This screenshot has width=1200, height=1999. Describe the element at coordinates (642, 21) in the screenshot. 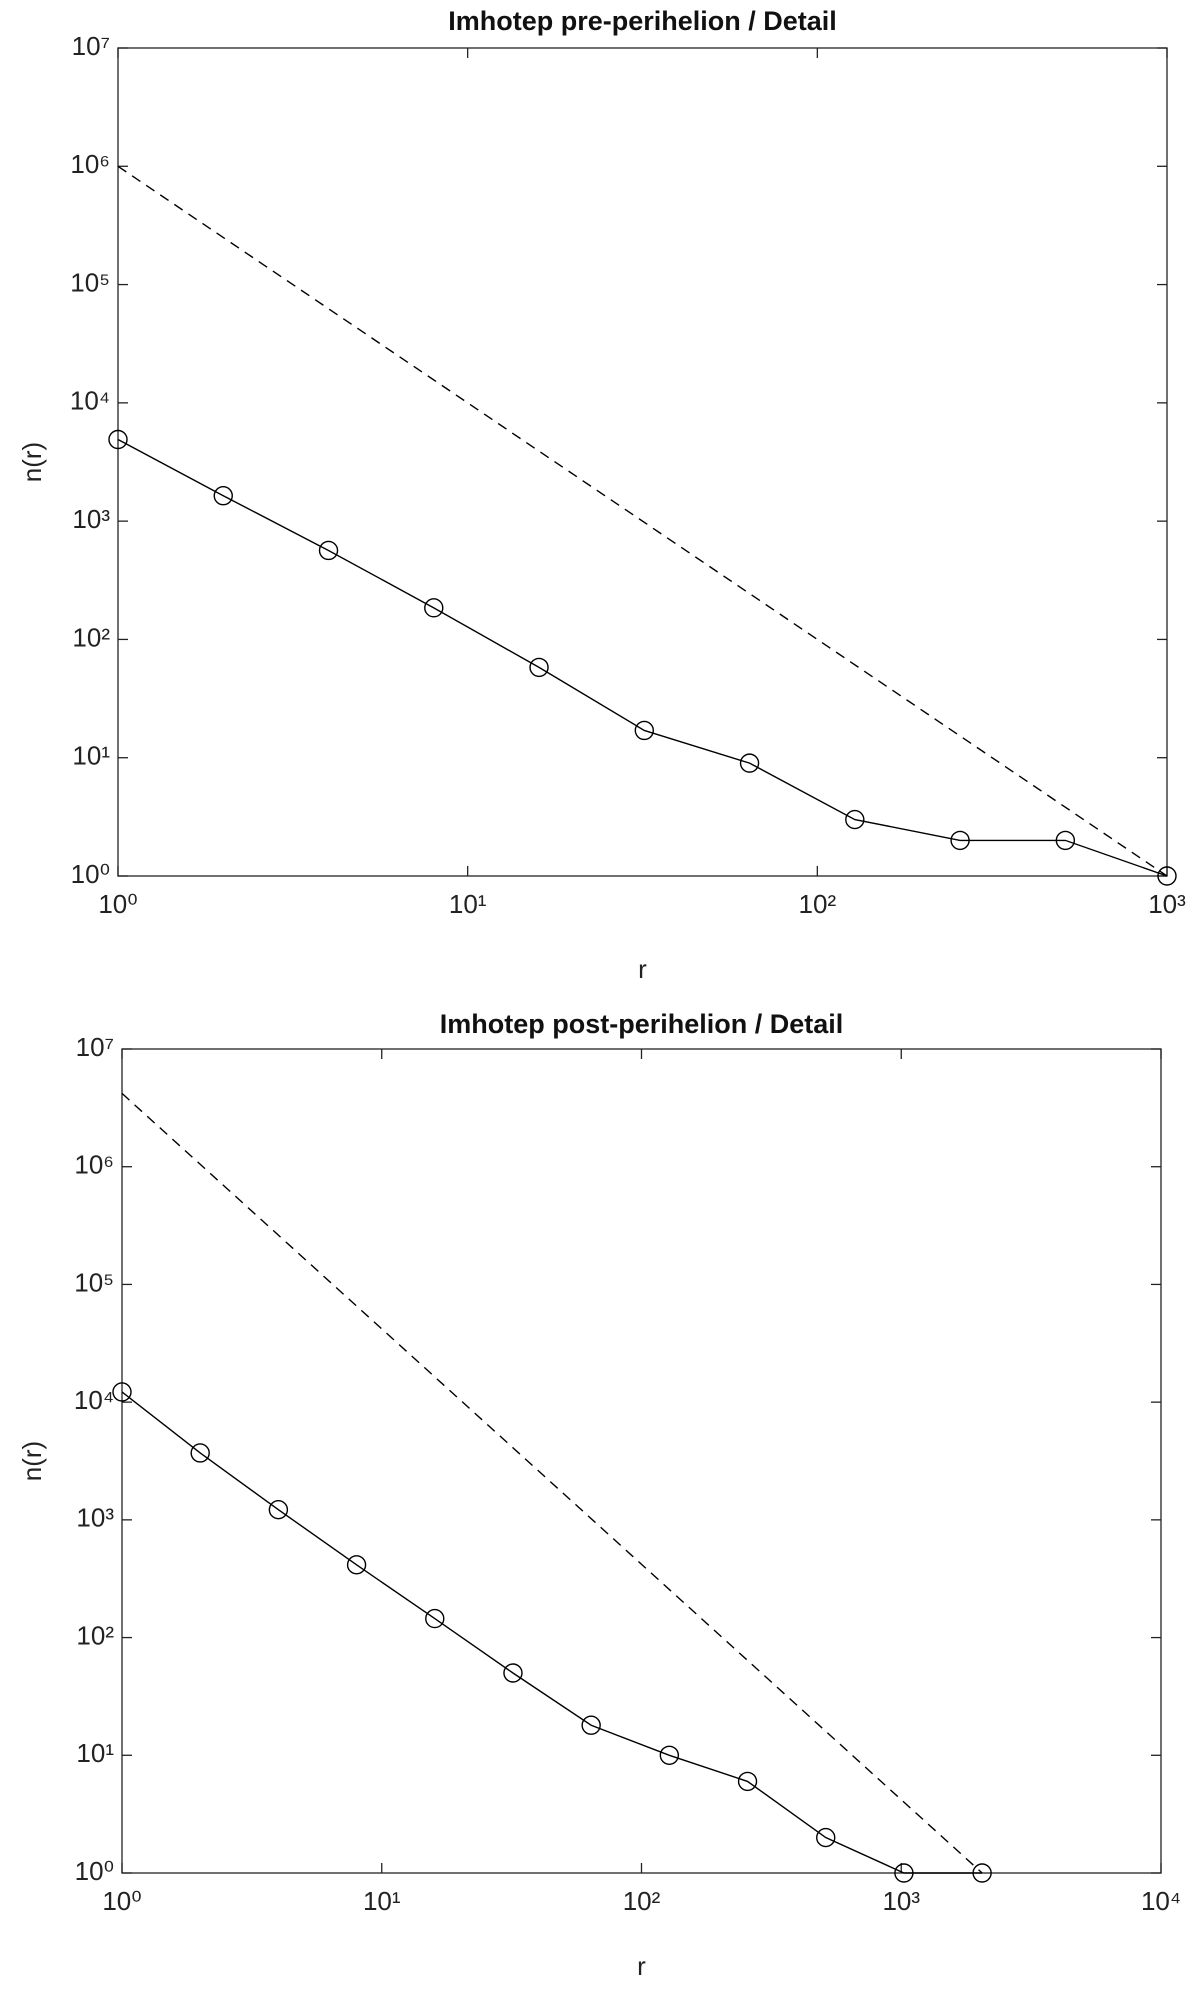

I see `chart-title: Imhotep pre-perihelion / Detail` at that location.